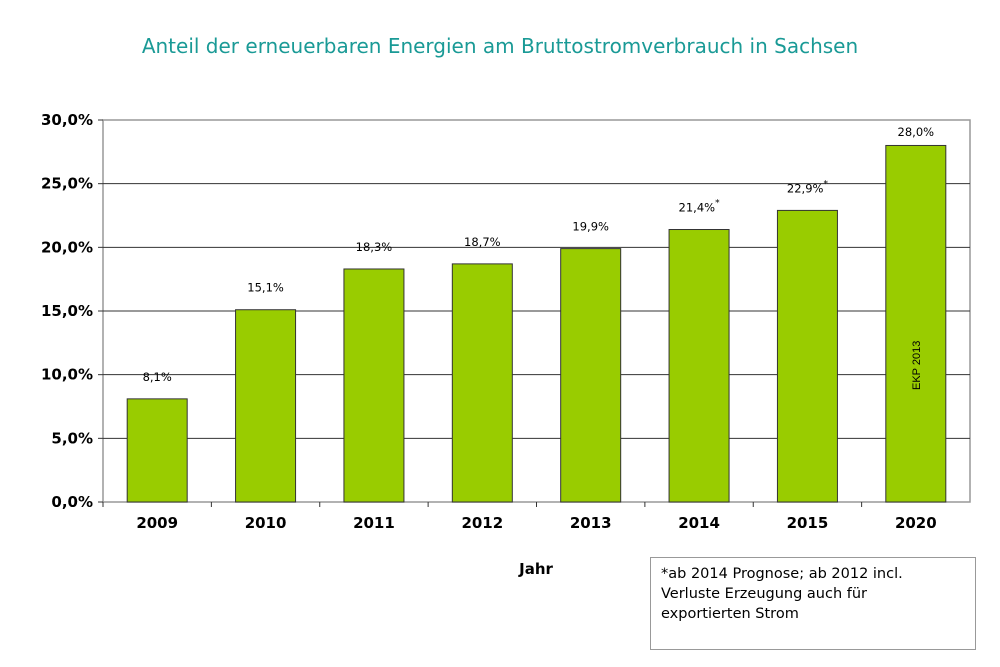 This screenshot has height=667, width=1000. I want to click on bar-2009, so click(157, 450).